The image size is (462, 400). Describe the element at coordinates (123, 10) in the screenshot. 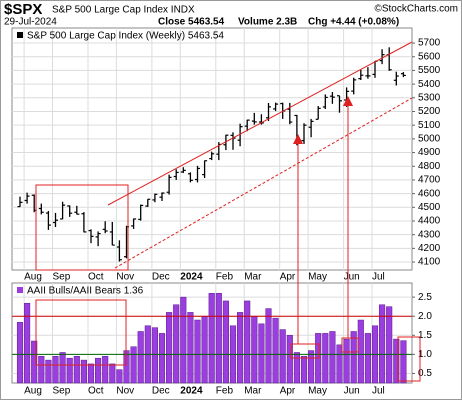

I see `security-name: S&P 500 Large Cap Index INDX` at that location.